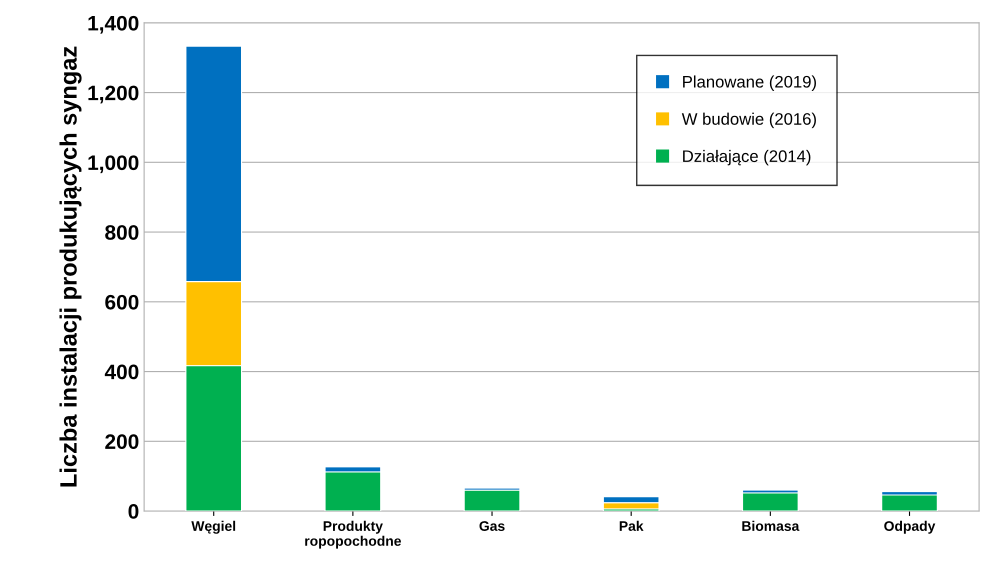 The height and width of the screenshot is (571, 994). I want to click on legend-label: Działające (2014), so click(746, 158).